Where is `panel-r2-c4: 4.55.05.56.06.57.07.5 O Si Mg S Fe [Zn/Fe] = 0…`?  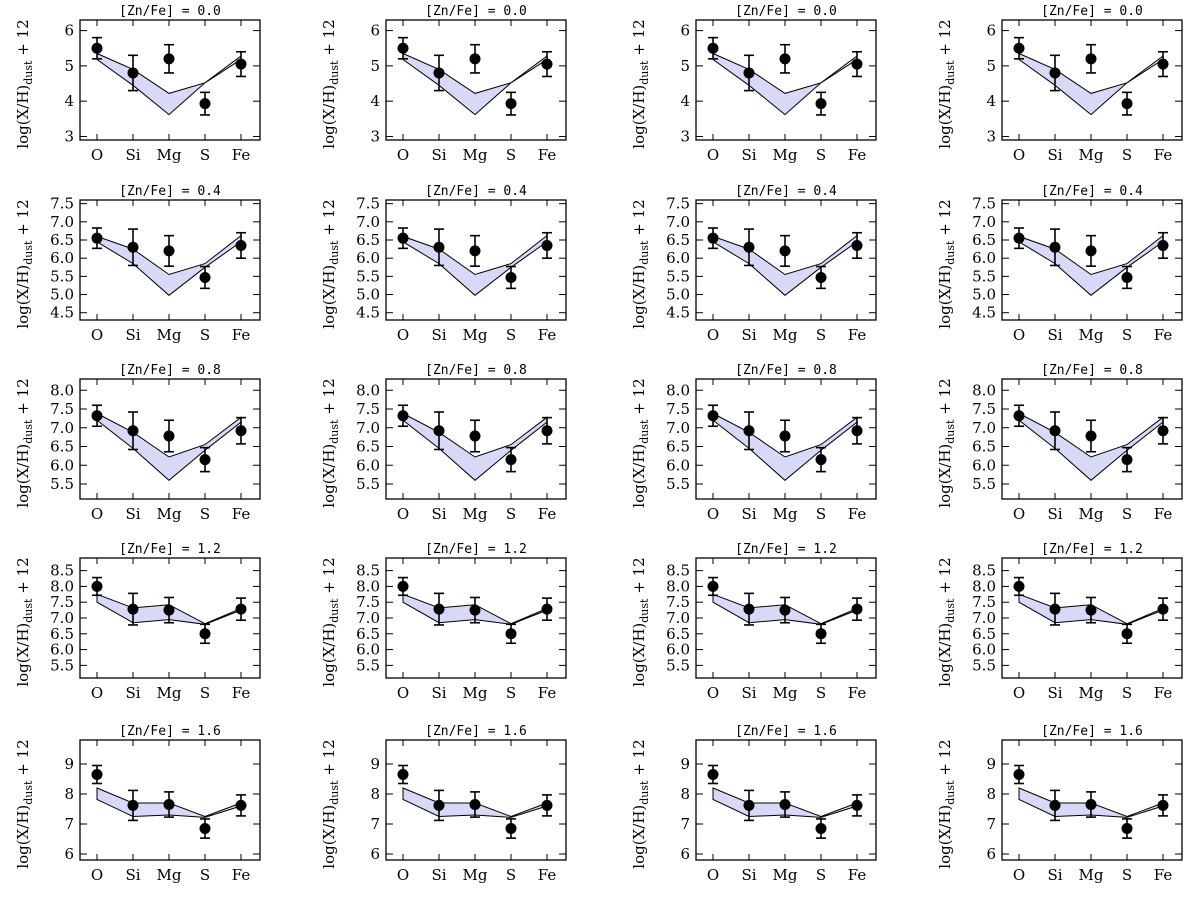 panel-r2-c4: 4.55.05.56.06.57.07.5 O Si Mg S Fe [Zn/Fe] = 0… is located at coordinates (1059, 264).